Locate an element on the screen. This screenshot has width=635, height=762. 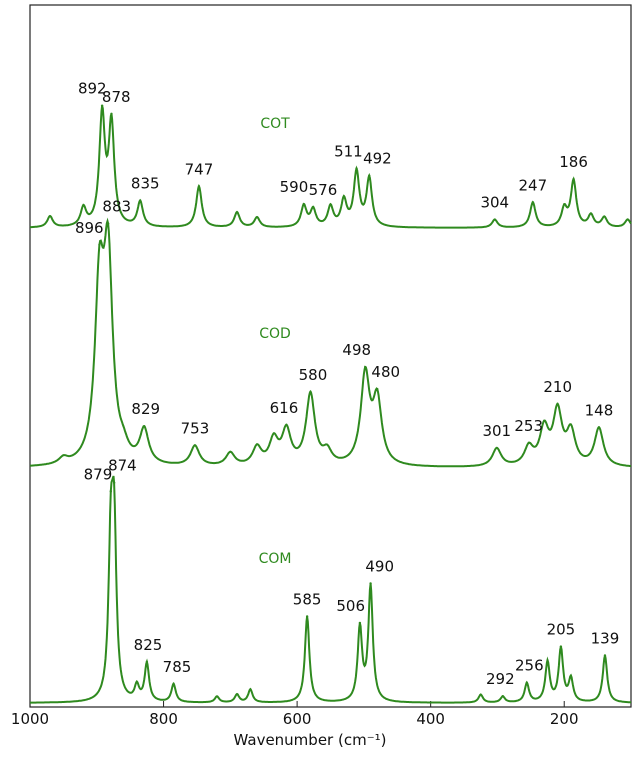
peak-label: 253 is located at coordinates (528, 426).